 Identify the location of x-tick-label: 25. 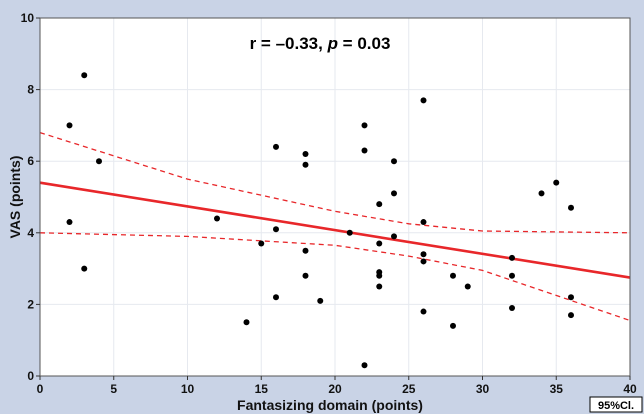
(409, 389).